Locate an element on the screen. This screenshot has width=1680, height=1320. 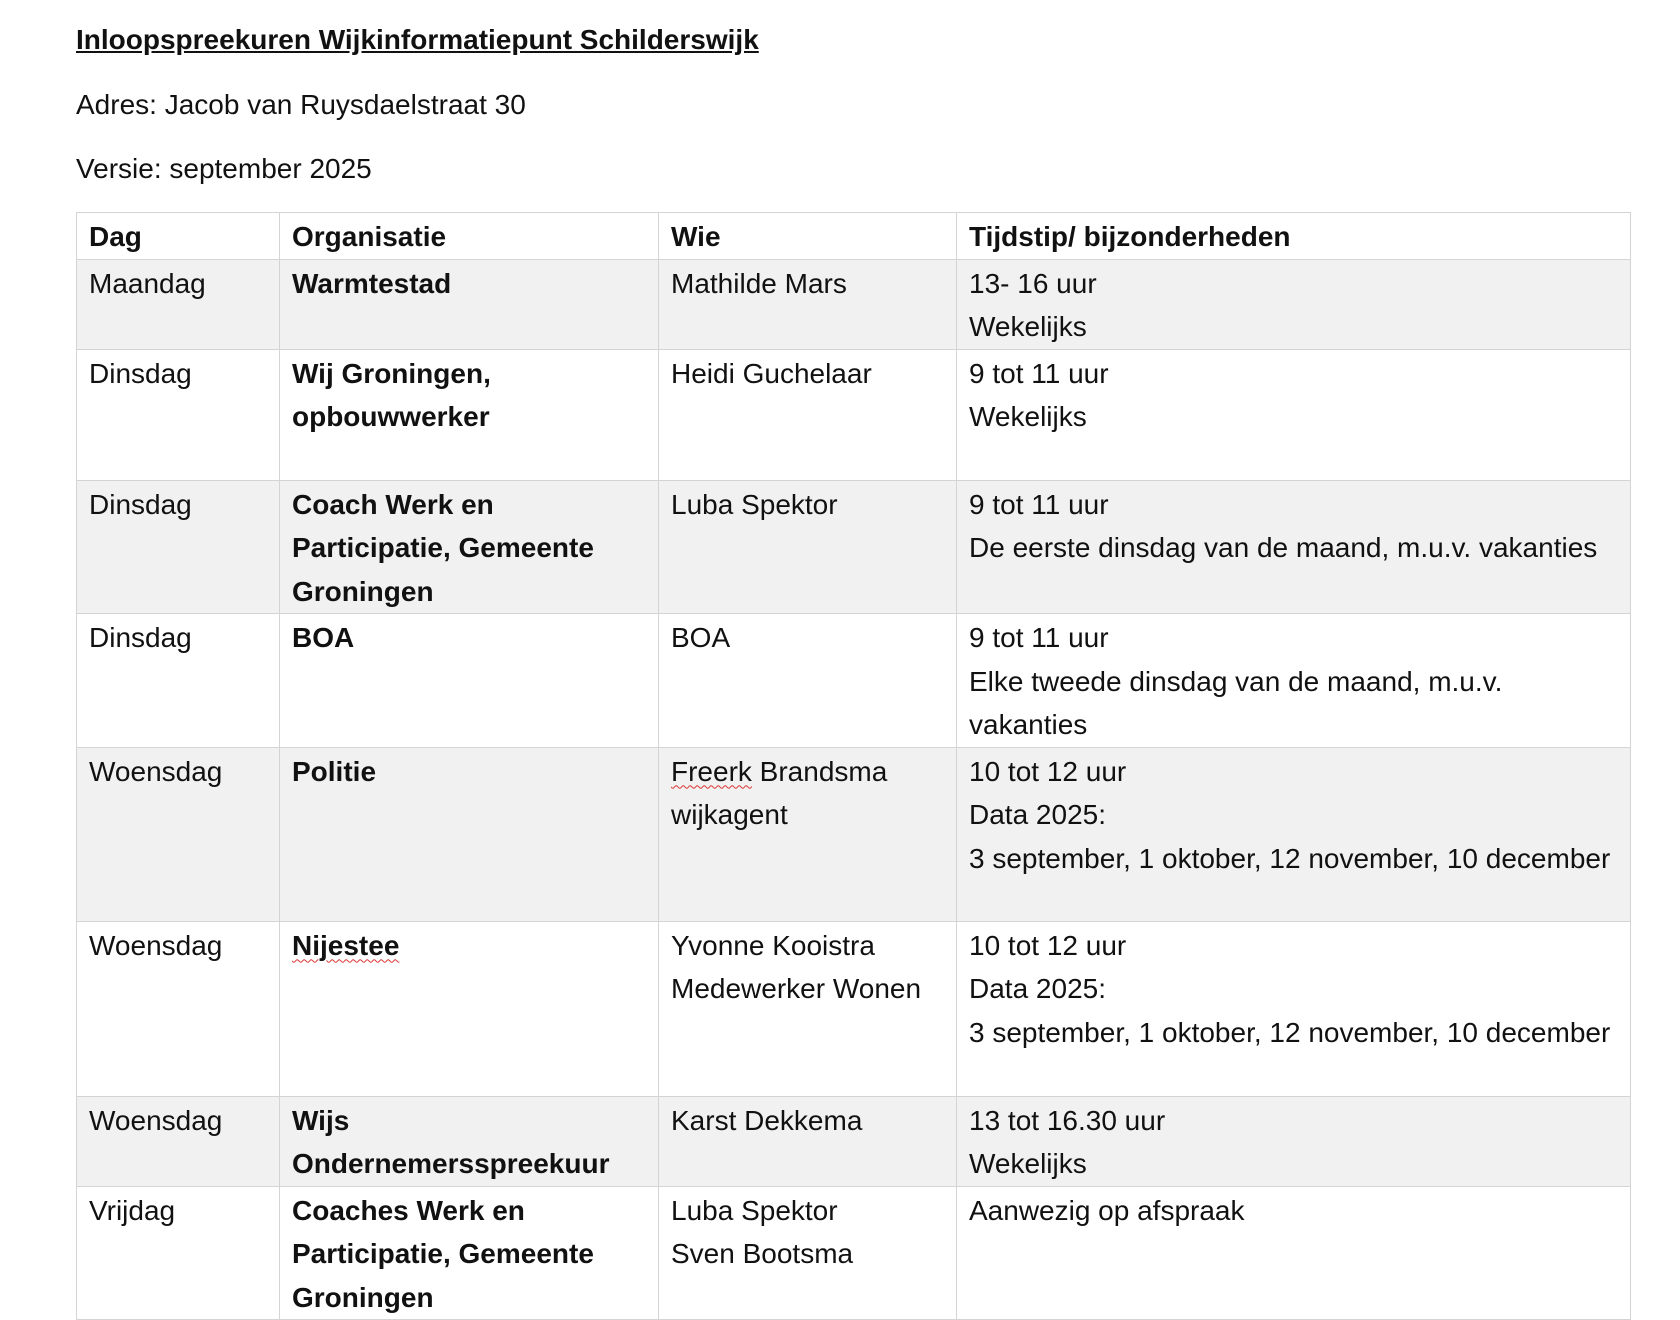
spellcheck-word: Freerk is located at coordinates (711, 771).